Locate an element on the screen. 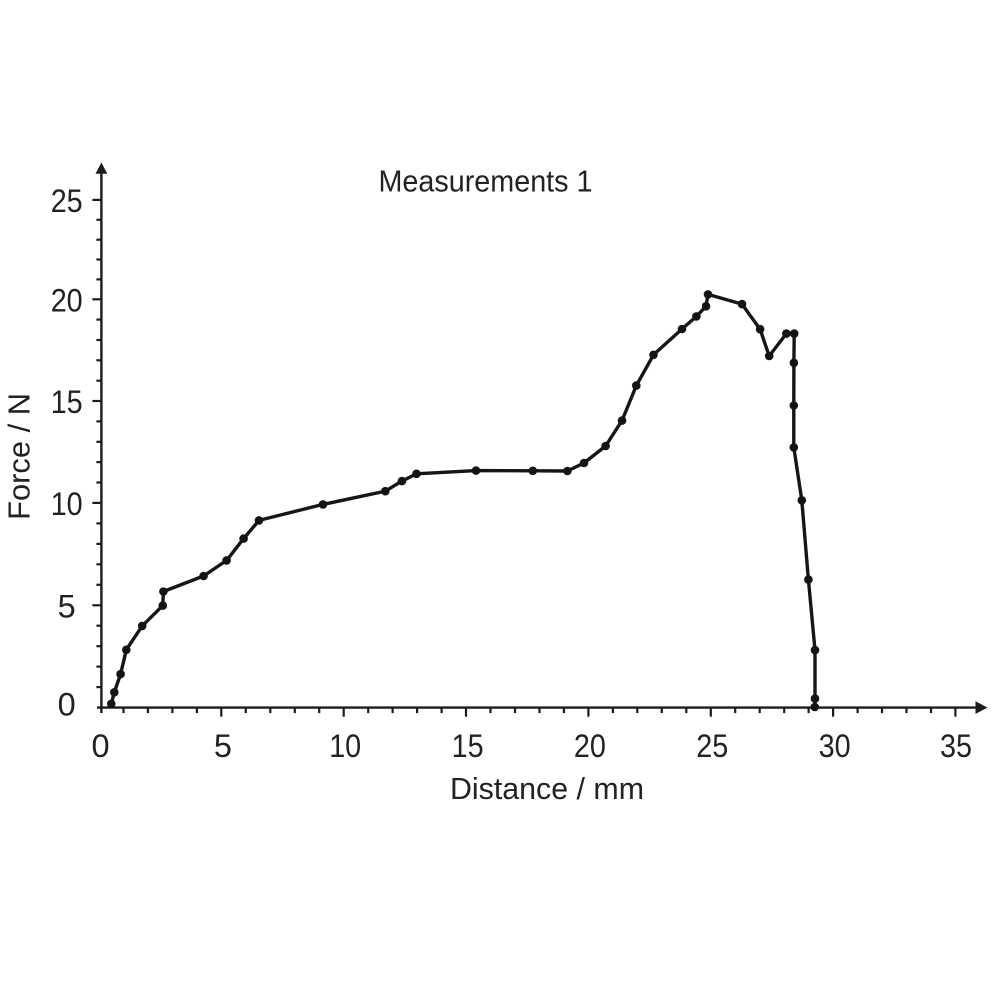  svg-text: Measurements 1 is located at coordinates (486, 181).